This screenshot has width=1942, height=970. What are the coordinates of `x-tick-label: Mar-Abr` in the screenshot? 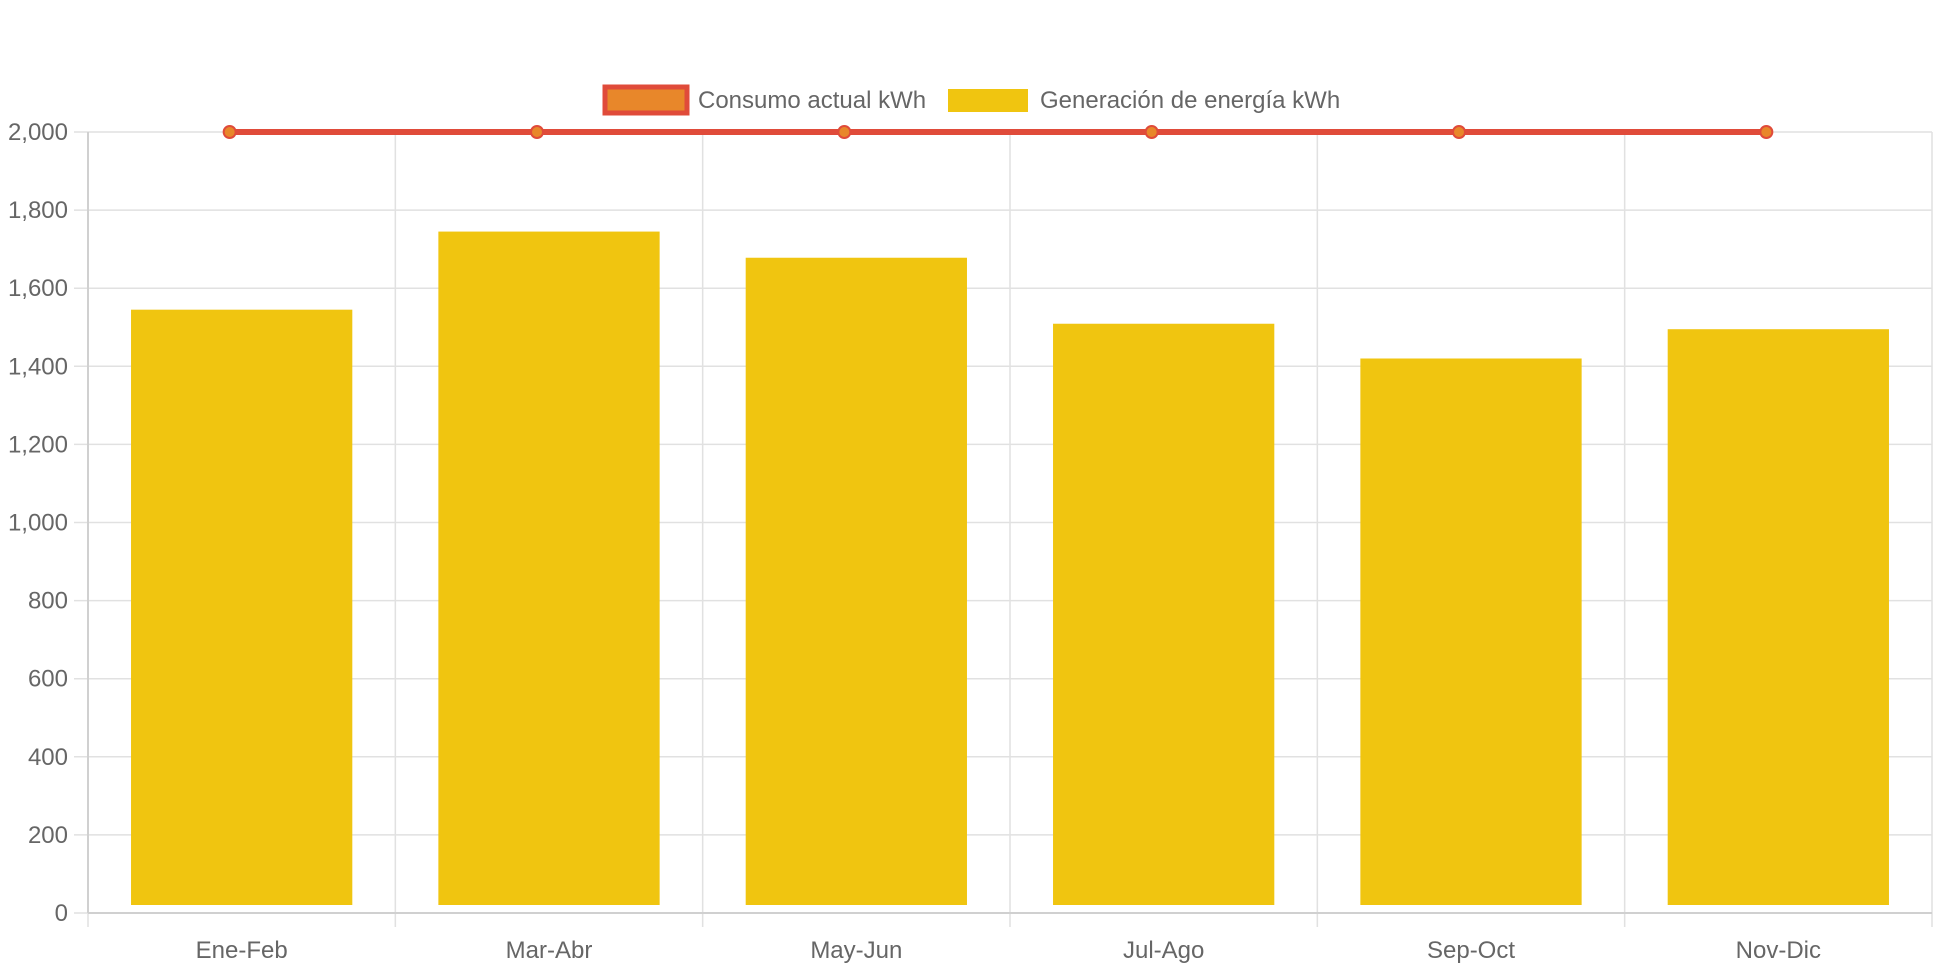 It's located at (549, 950).